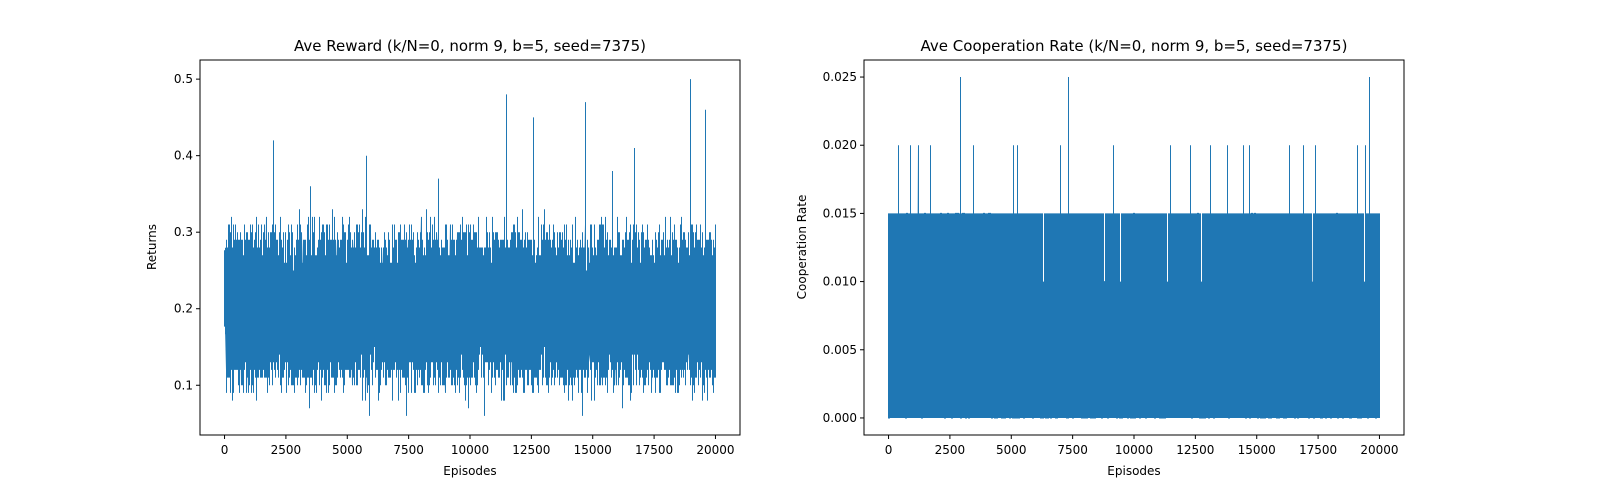 Image resolution: width=1600 pixels, height=500 pixels. What do you see at coordinates (152, 247) in the screenshot?
I see `reward-chart-ylabel: Returns` at bounding box center [152, 247].